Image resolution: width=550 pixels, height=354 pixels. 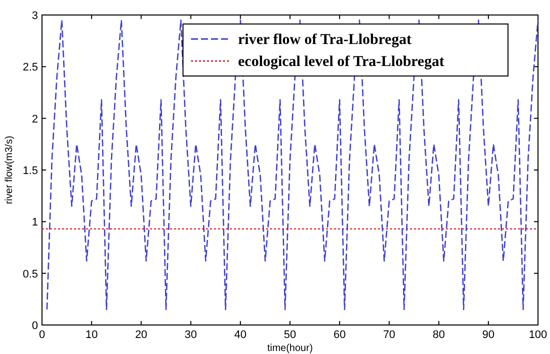 I want to click on y-tick-label: 0.5, so click(x=30, y=274).